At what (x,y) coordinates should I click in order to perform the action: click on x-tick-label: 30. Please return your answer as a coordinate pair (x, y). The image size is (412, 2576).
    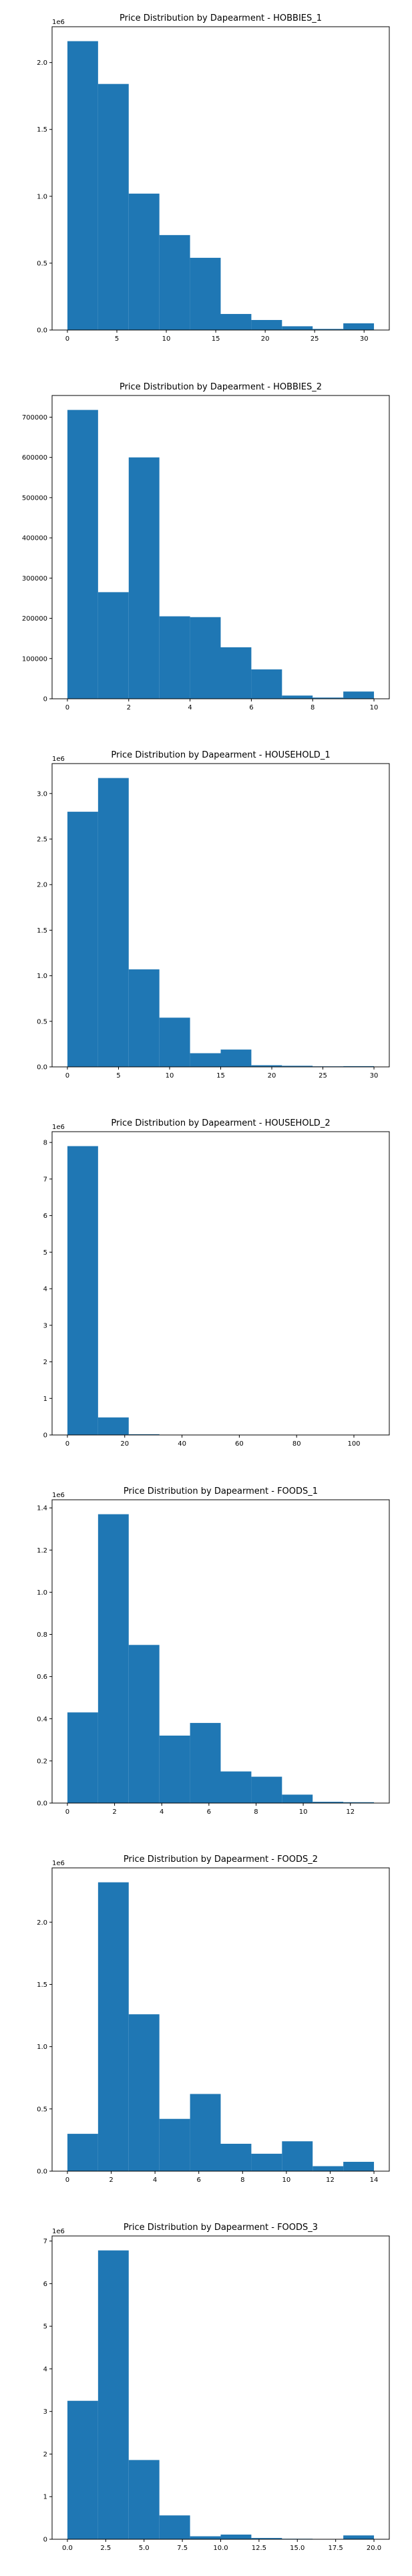
    Looking at the image, I should click on (374, 1076).